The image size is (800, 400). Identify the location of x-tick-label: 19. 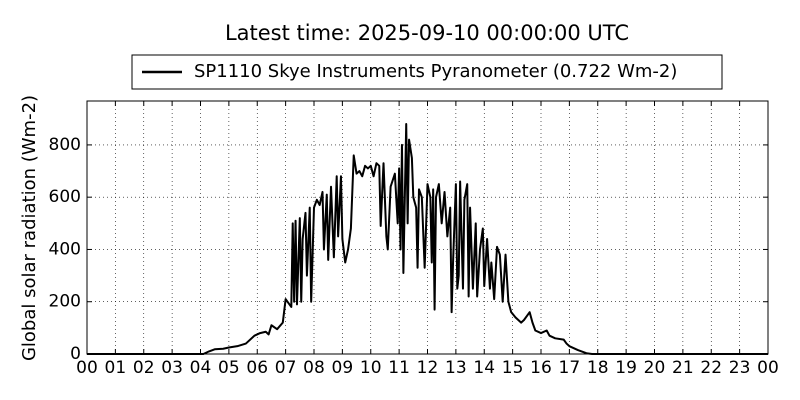
(626, 368).